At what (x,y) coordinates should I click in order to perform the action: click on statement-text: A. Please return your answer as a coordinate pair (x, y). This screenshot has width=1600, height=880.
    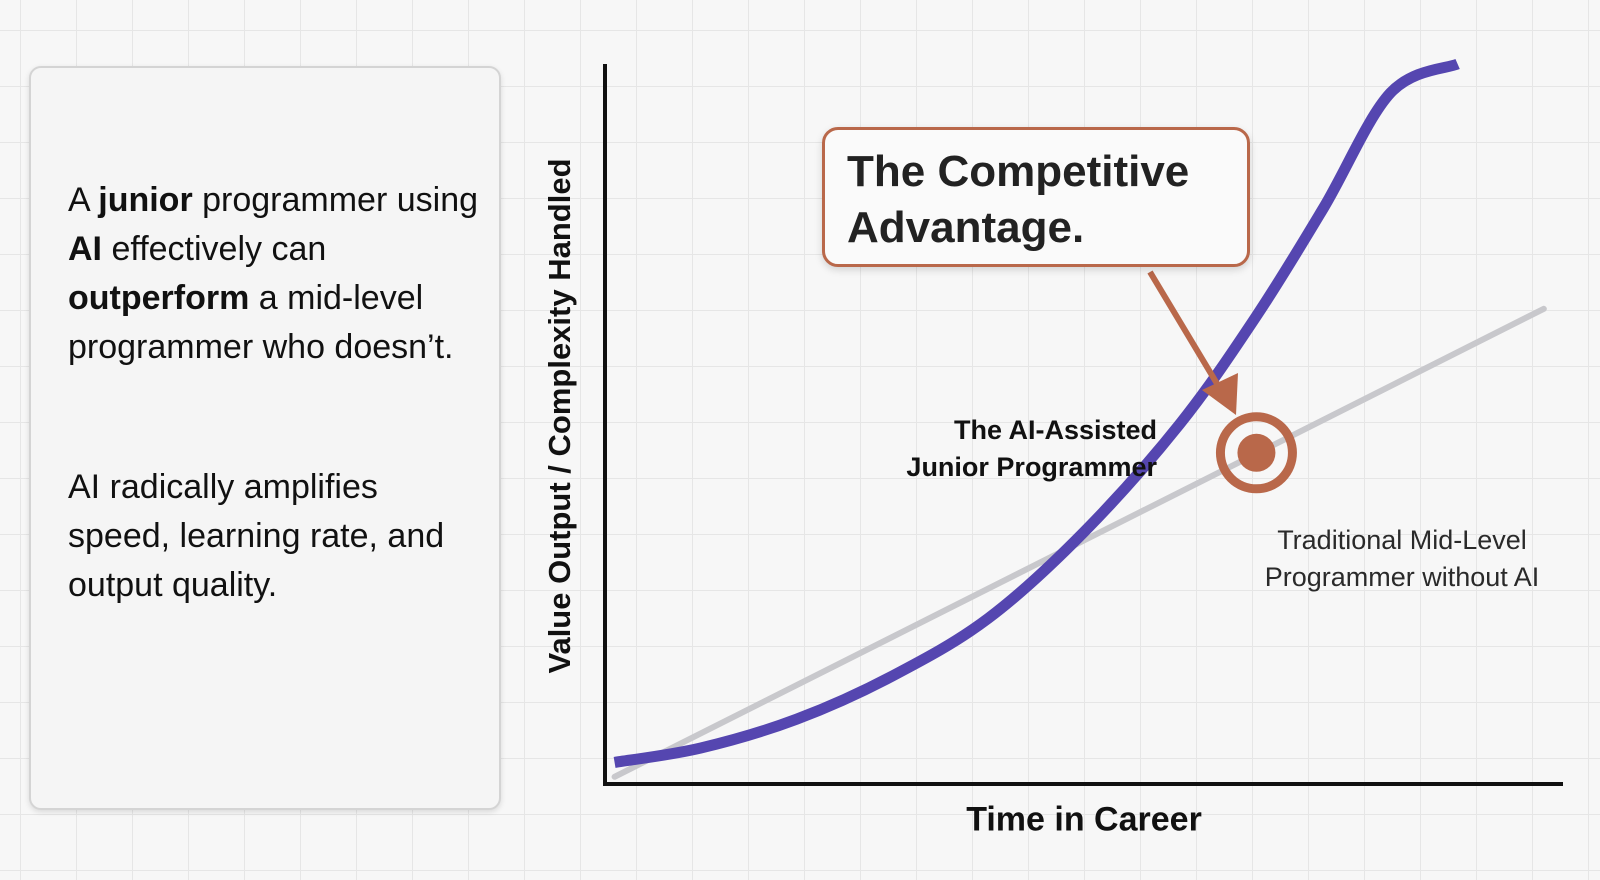
    Looking at the image, I should click on (83, 200).